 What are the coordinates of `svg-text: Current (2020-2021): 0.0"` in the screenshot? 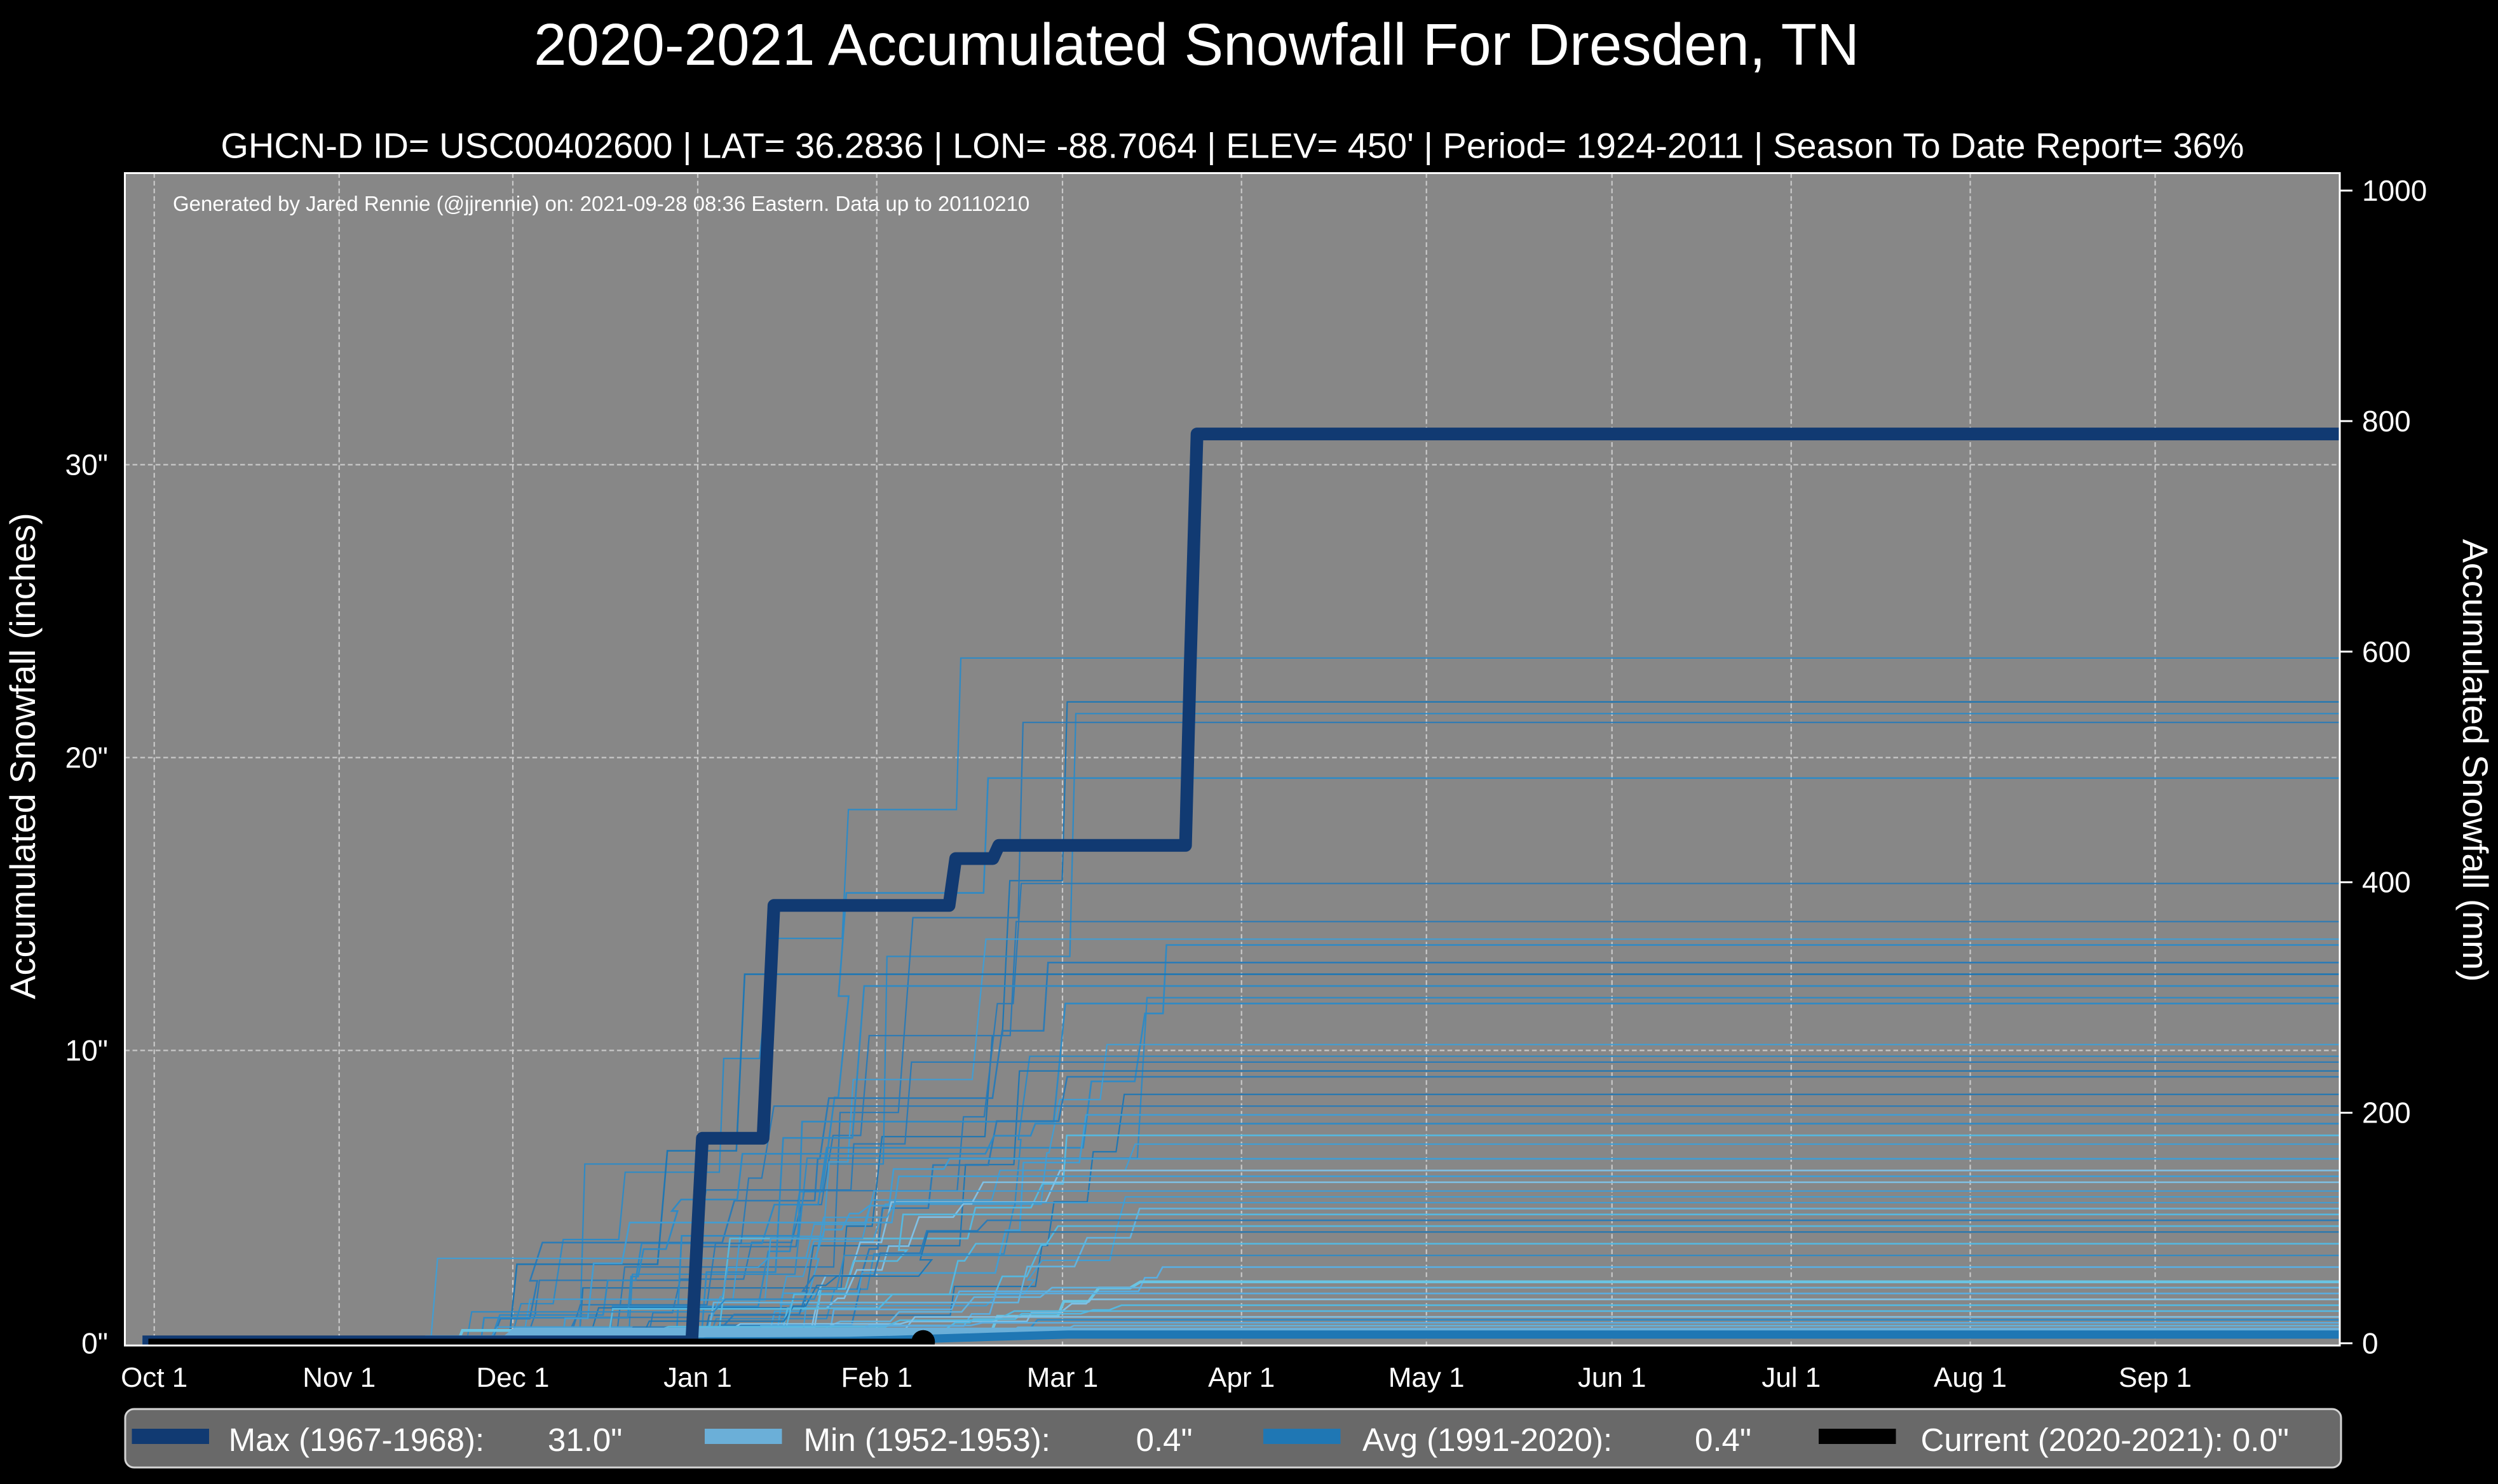 It's located at (2105, 1440).